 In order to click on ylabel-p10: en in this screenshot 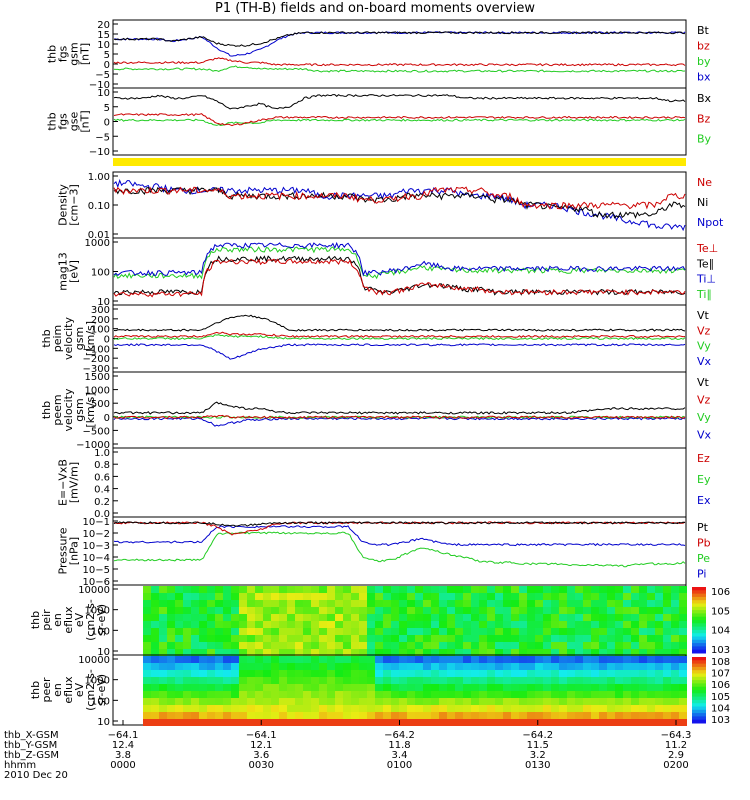, I will do `click(57, 620)`.